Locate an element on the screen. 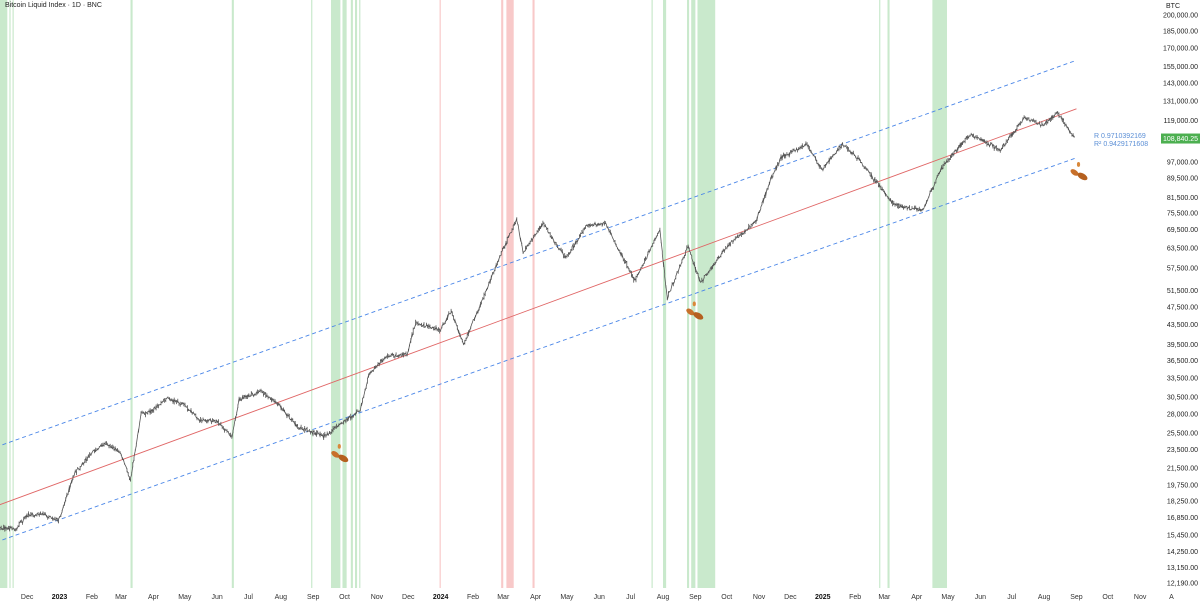 The image size is (1200, 602). last-price-label: 108,840.25 is located at coordinates (1180, 139).